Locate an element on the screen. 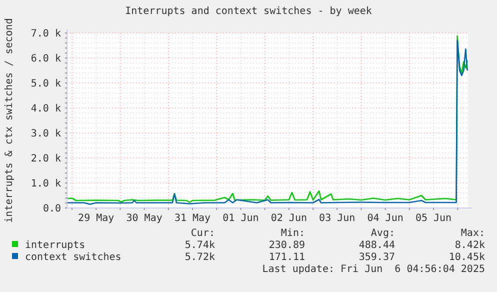 This screenshot has width=497, height=292. x-tick-label: 02 Jun is located at coordinates (288, 218).